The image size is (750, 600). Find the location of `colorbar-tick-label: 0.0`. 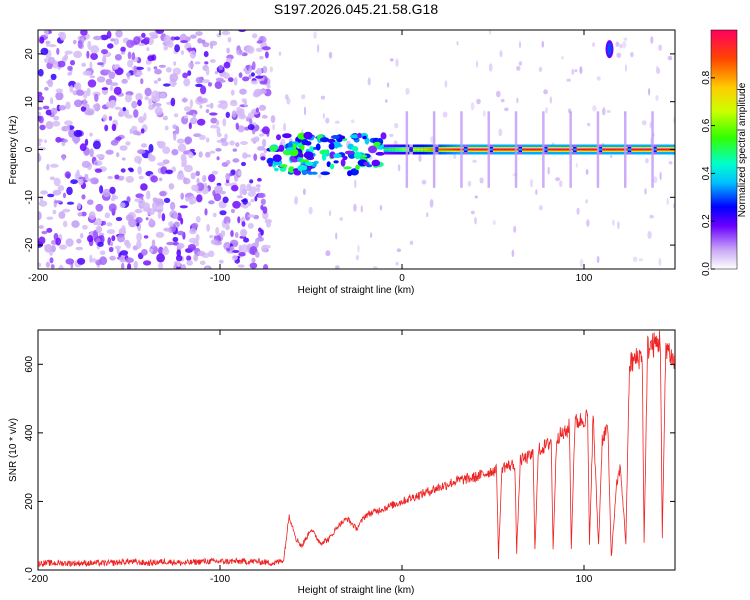

colorbar-tick-label: 0.0 is located at coordinates (706, 269).